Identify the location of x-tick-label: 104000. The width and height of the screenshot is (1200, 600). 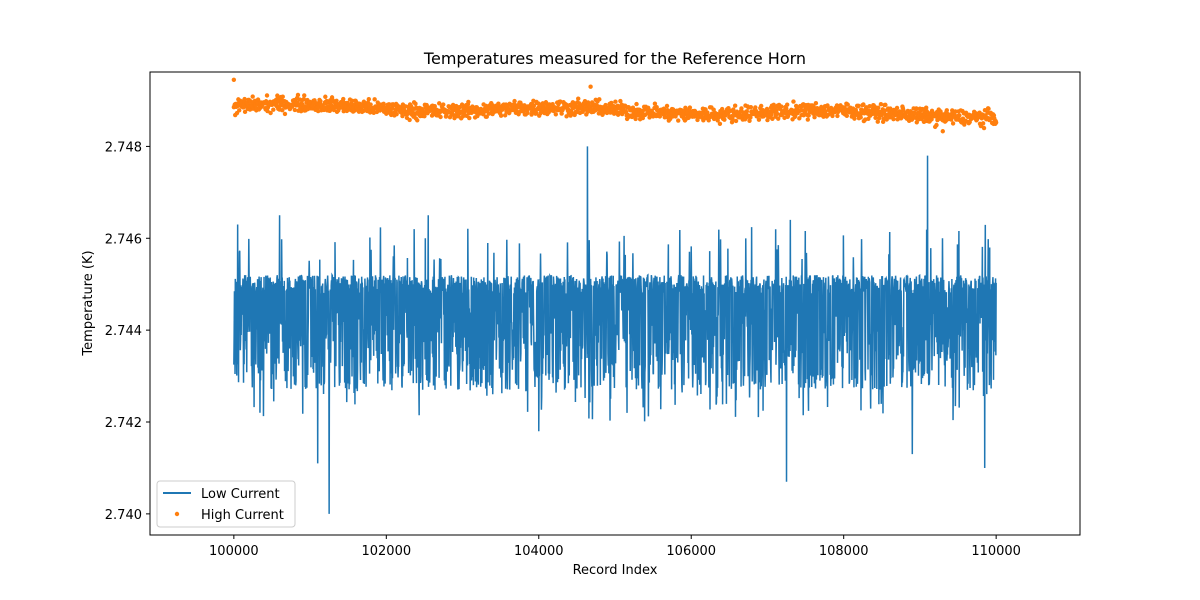
(539, 551).